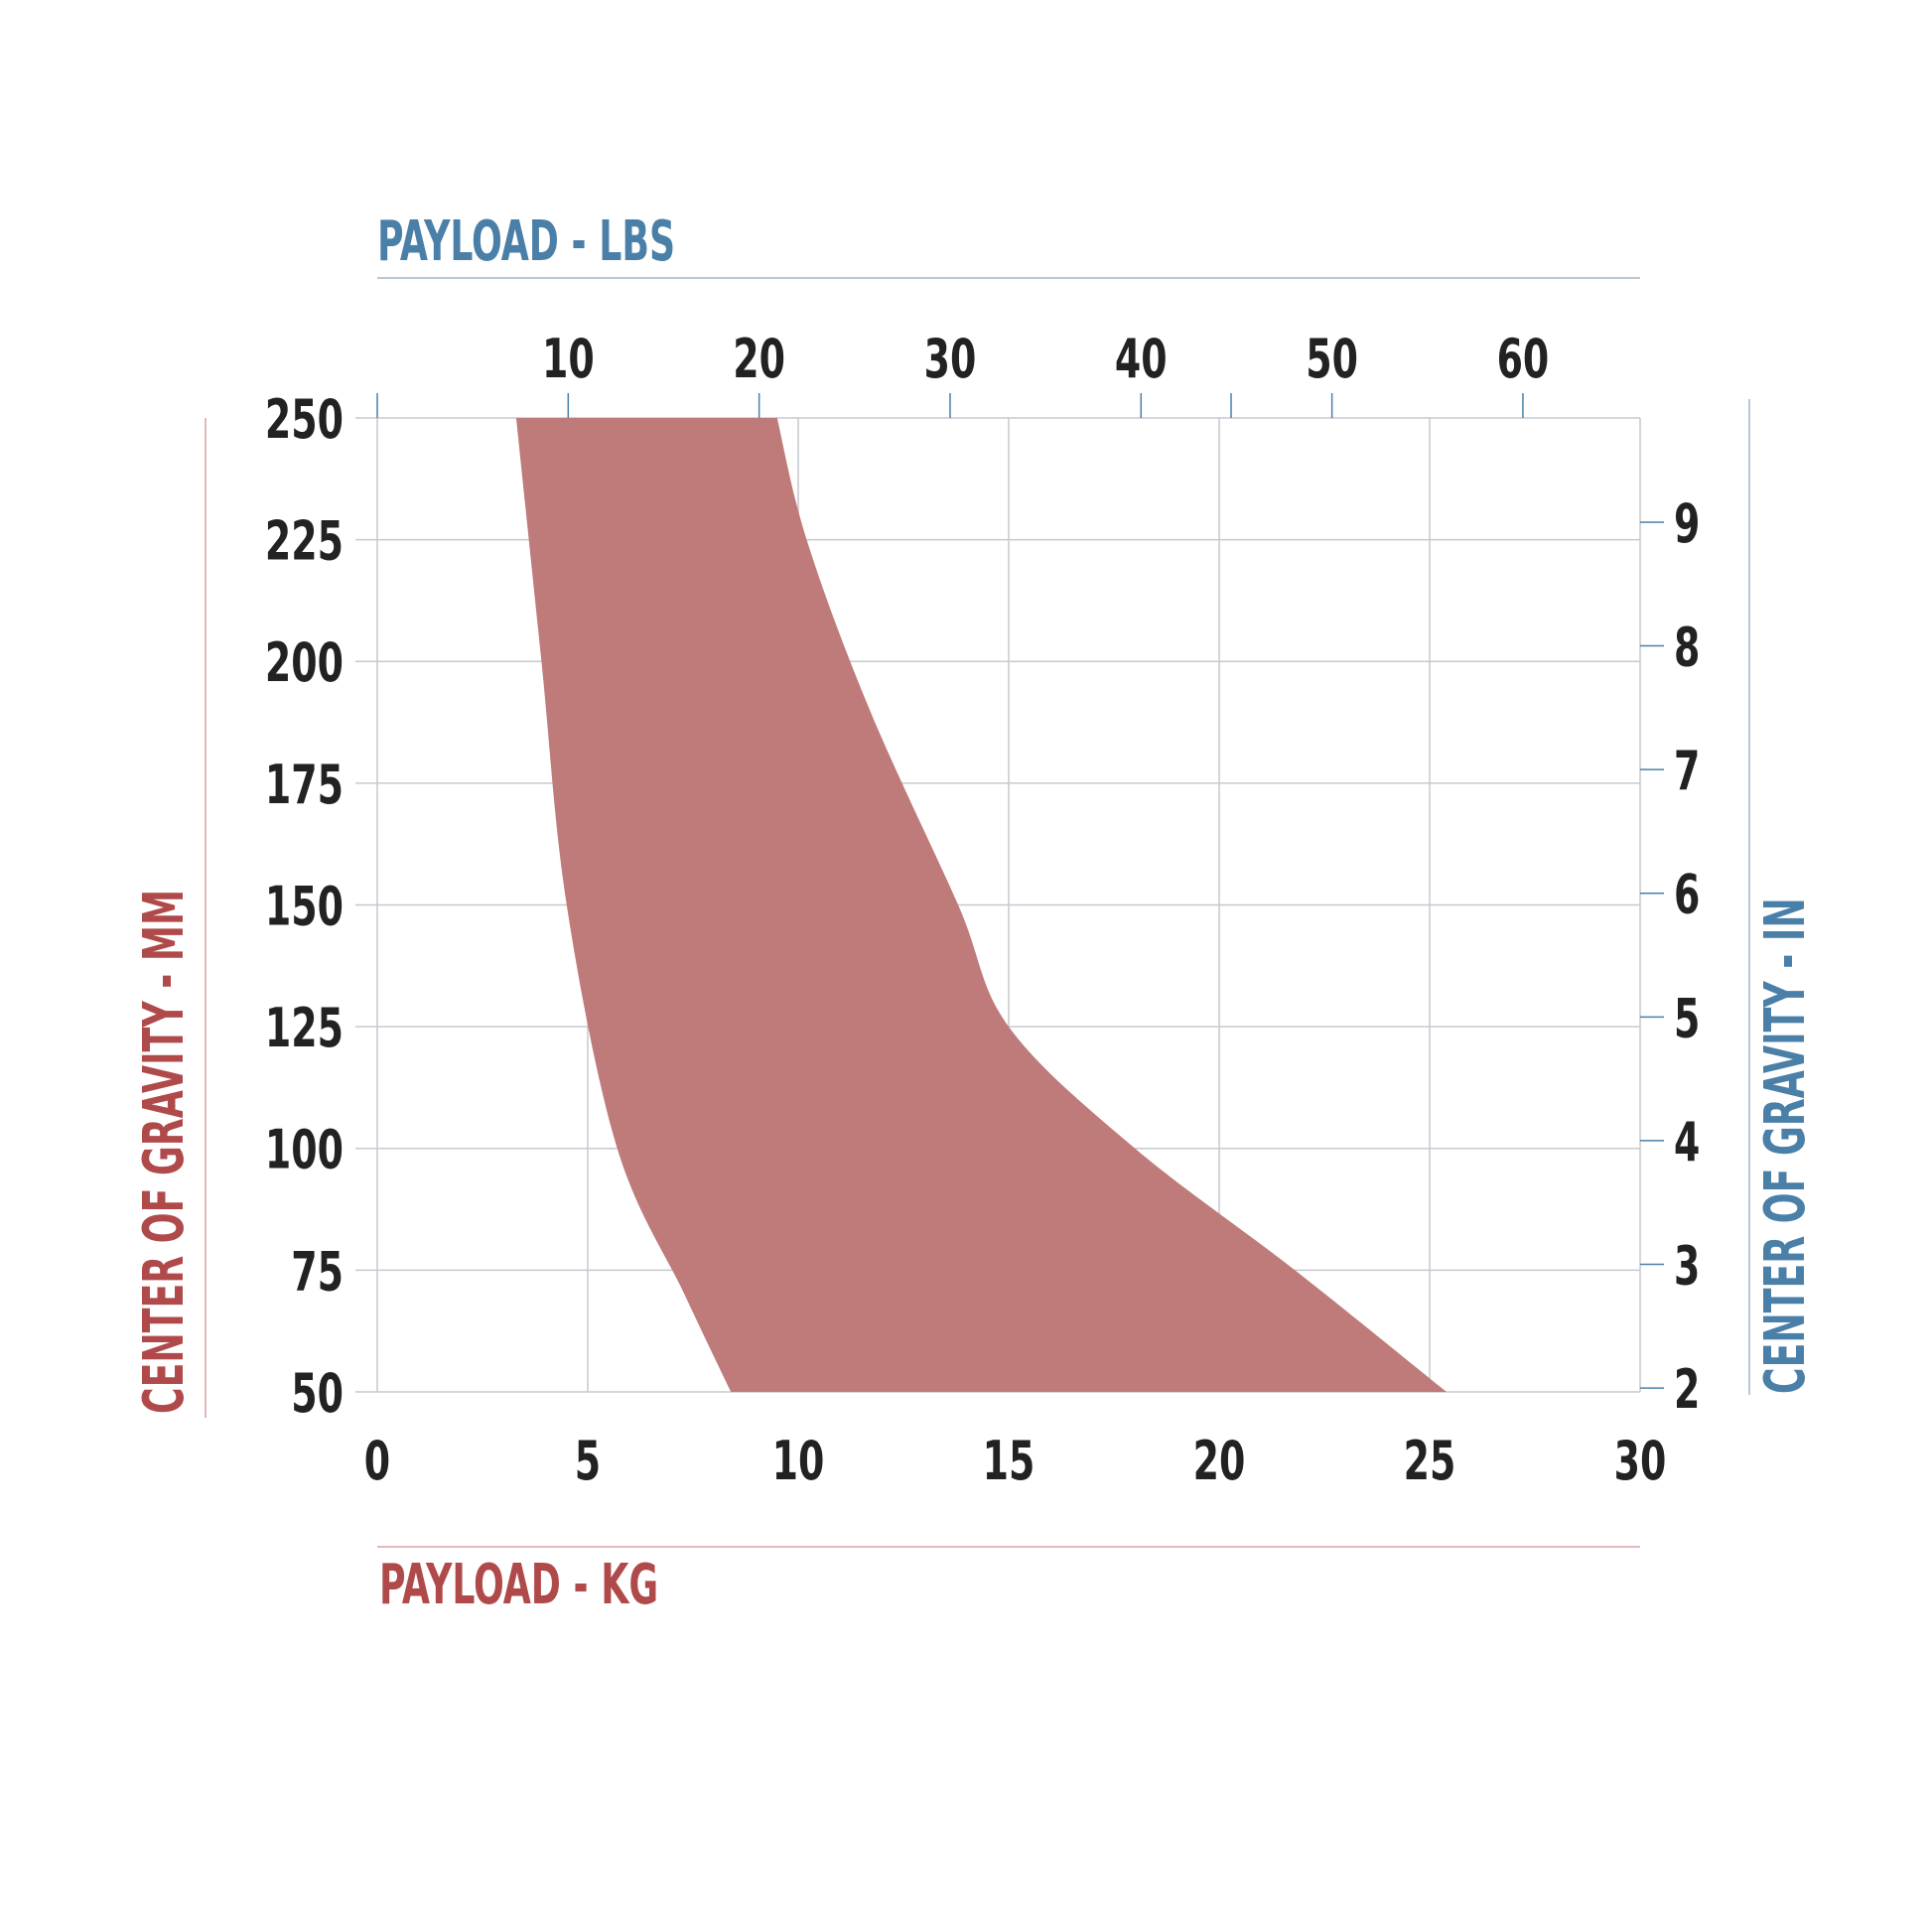 The image size is (1932, 1932). I want to click on y-secondary-tick-label: 3, so click(1687, 1266).